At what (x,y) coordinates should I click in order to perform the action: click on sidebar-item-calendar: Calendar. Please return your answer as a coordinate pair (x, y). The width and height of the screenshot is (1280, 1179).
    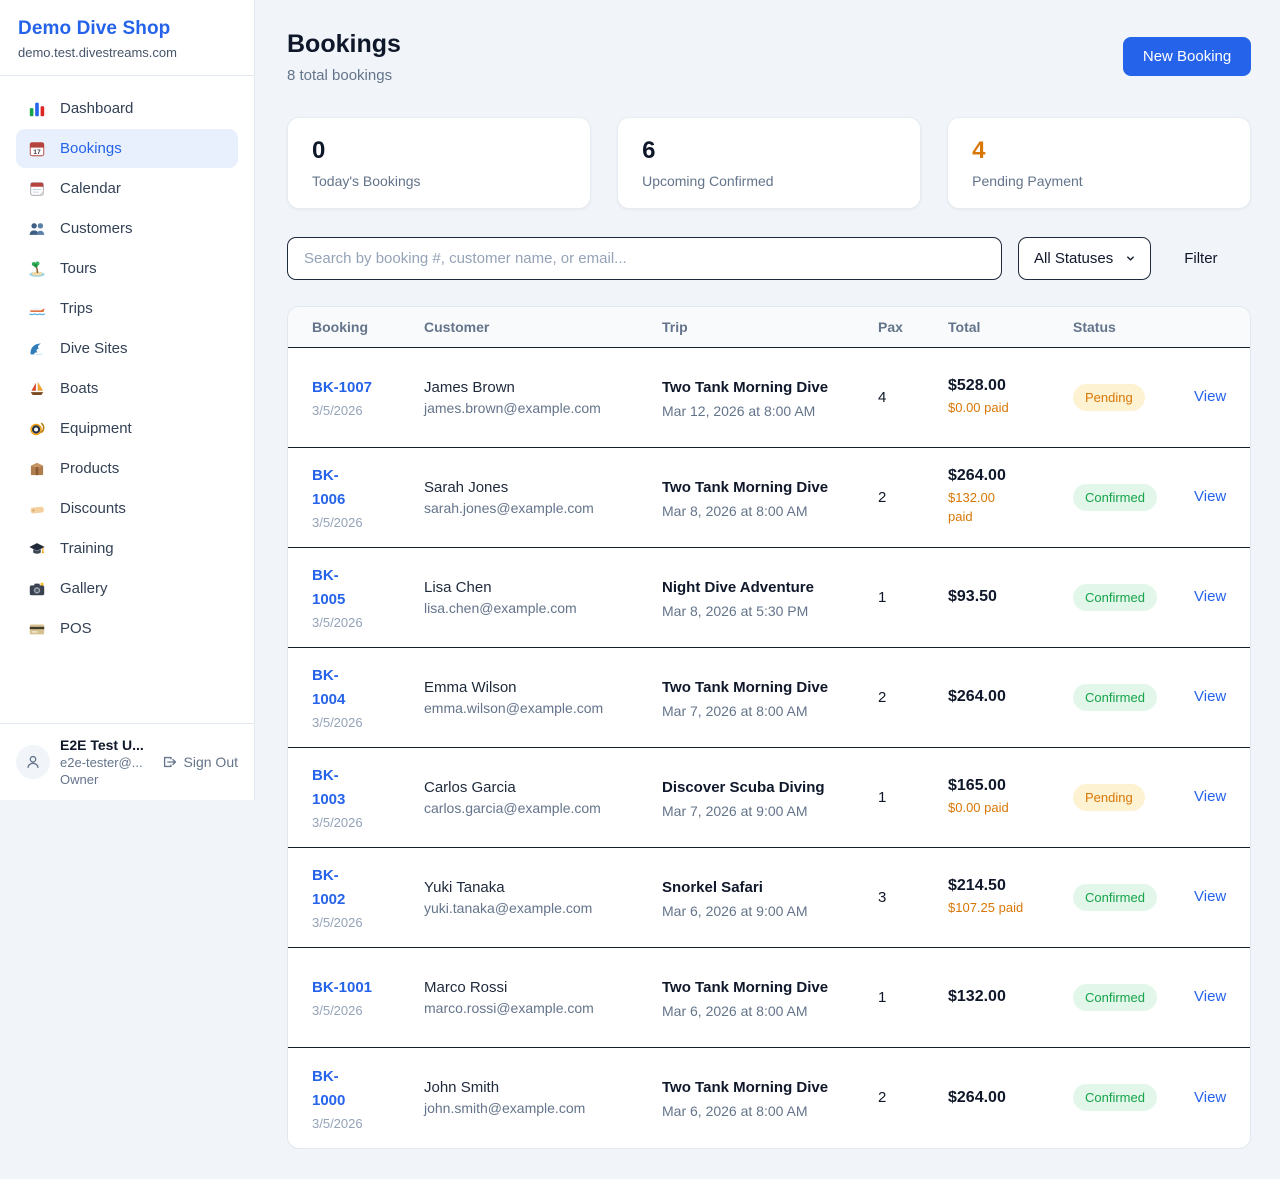
    Looking at the image, I should click on (127, 188).